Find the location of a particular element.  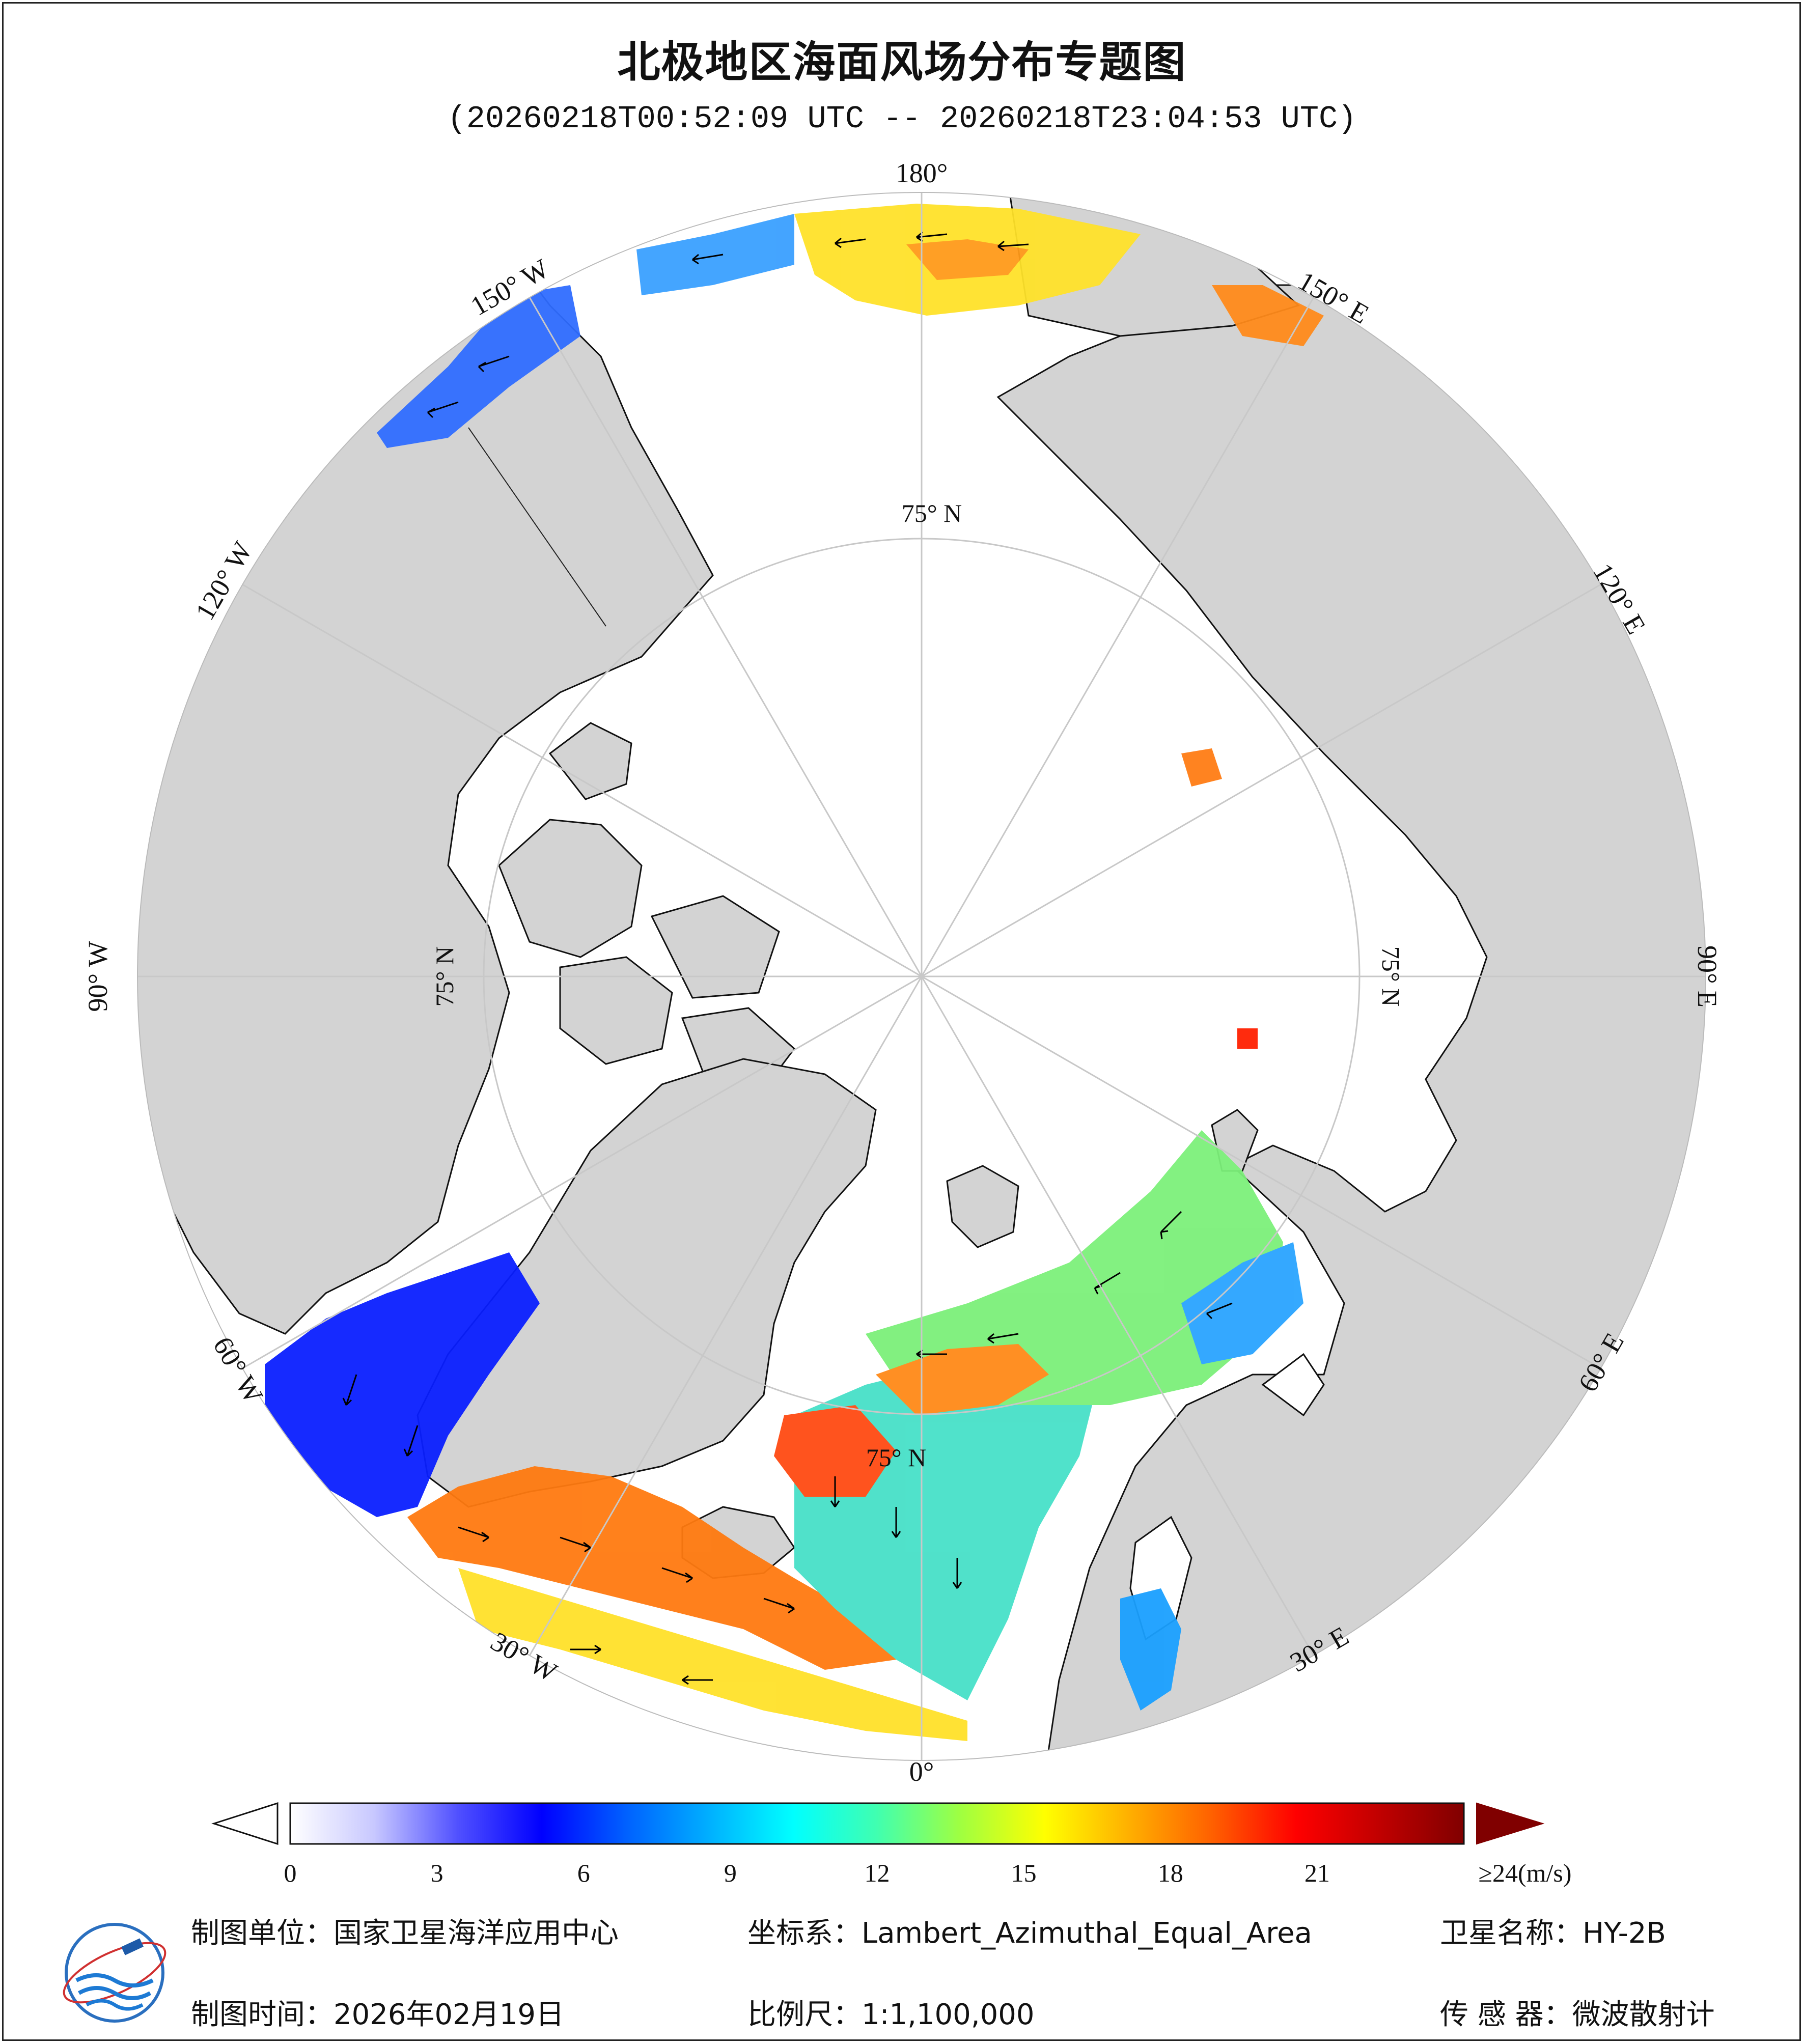

colorbar-tick-label: 21 is located at coordinates (1317, 1873).